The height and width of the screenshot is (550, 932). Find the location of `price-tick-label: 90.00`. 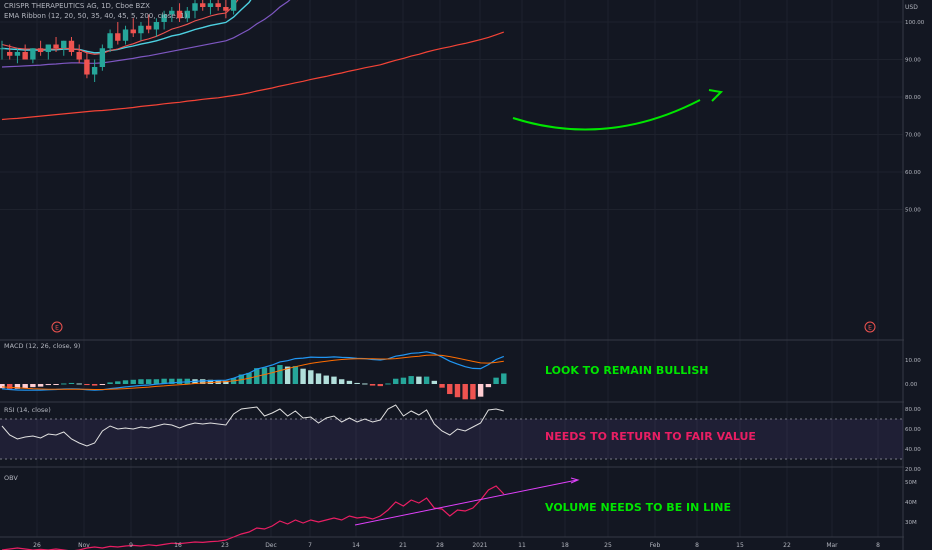

price-tick-label: 90.00 is located at coordinates (913, 61).